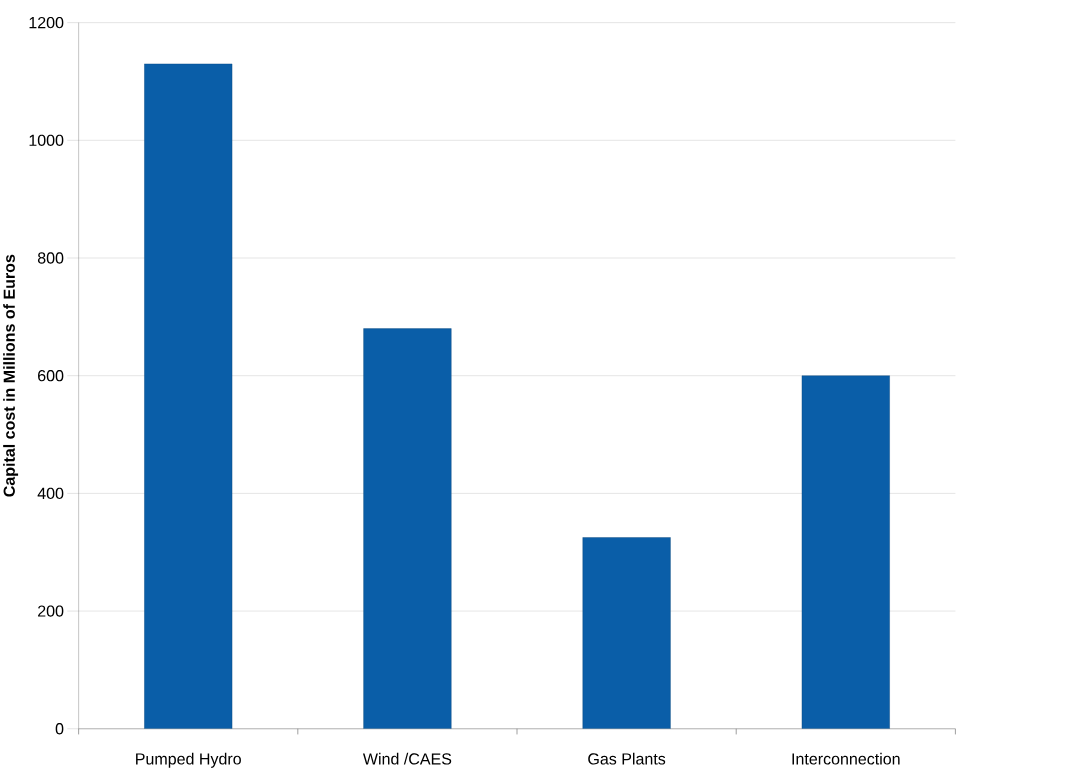  What do you see at coordinates (50, 258) in the screenshot?
I see `y-tick-label: 800` at bounding box center [50, 258].